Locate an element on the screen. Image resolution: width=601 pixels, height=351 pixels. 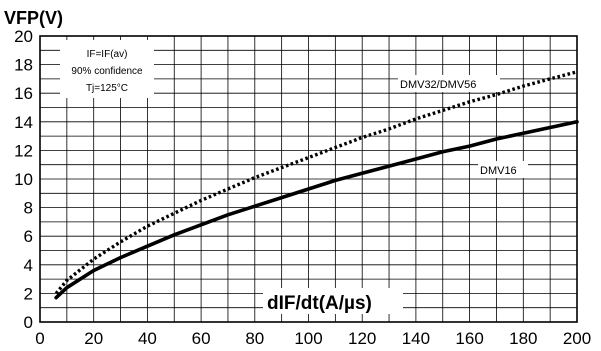
series-label-dmv32-dmv56: DMV32/DMV56 is located at coordinates (449, 83).